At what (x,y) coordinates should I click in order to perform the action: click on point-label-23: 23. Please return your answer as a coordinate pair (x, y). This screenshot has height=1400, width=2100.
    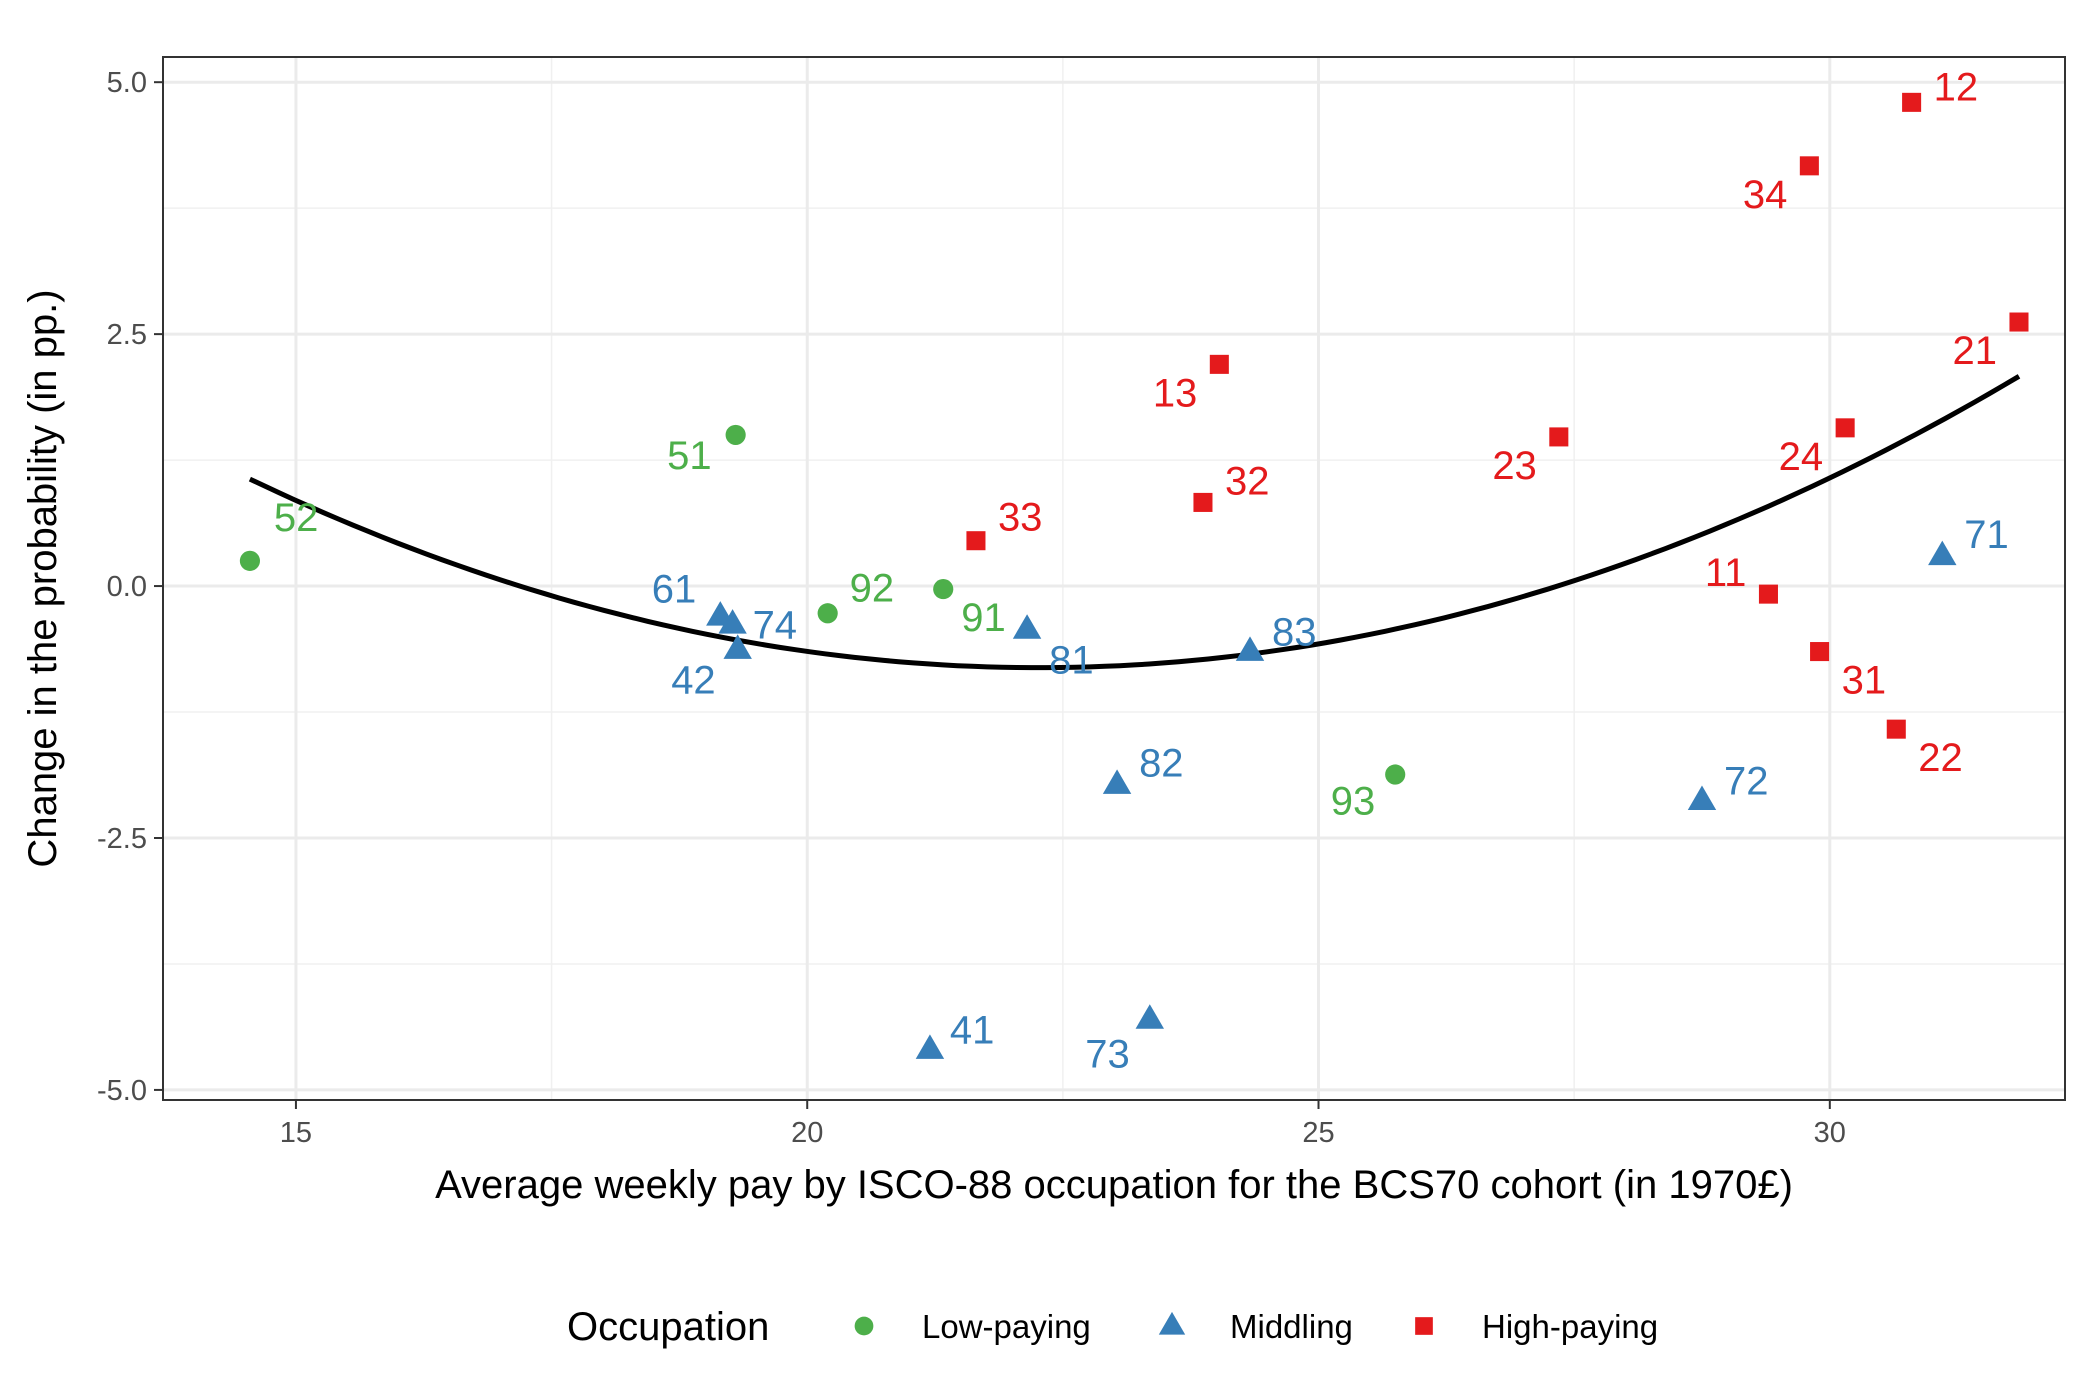
    Looking at the image, I should click on (1514, 466).